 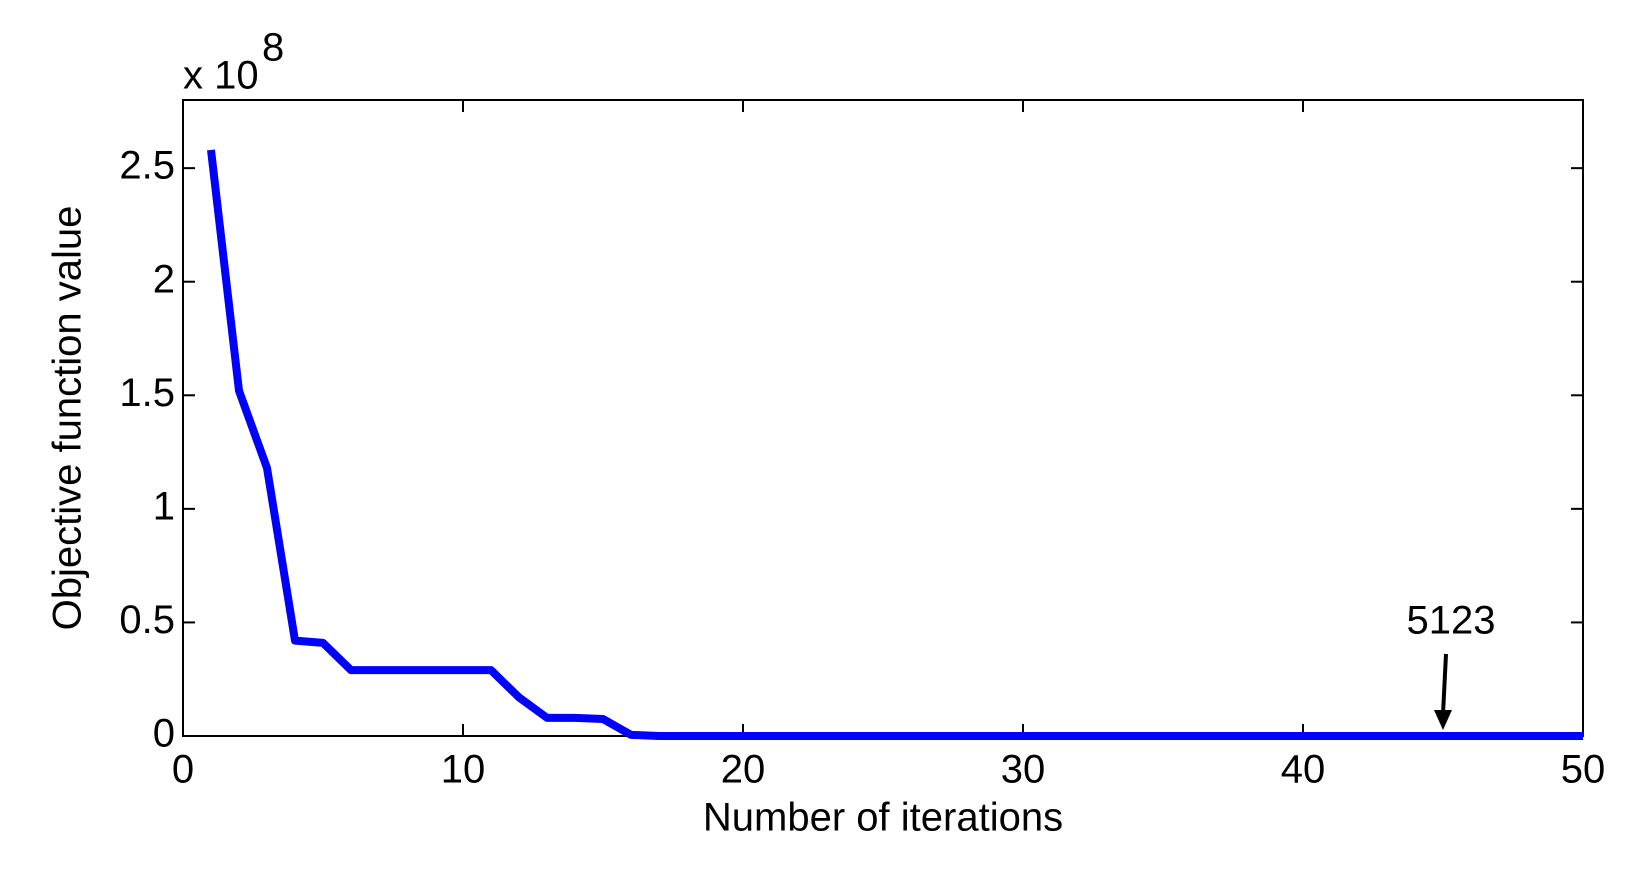 What do you see at coordinates (68, 418) in the screenshot?
I see `y-axis-label: Objective function value` at bounding box center [68, 418].